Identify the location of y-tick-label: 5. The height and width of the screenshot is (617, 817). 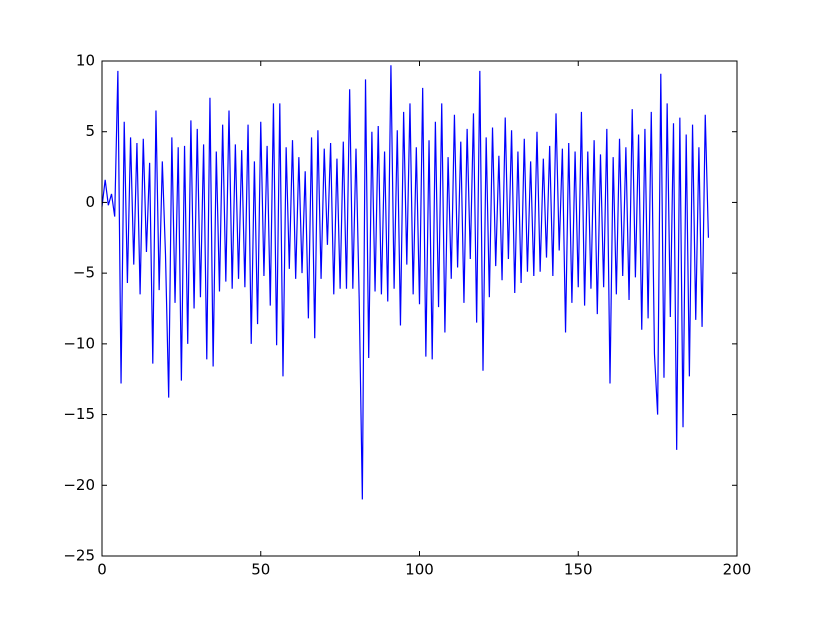
(90, 131).